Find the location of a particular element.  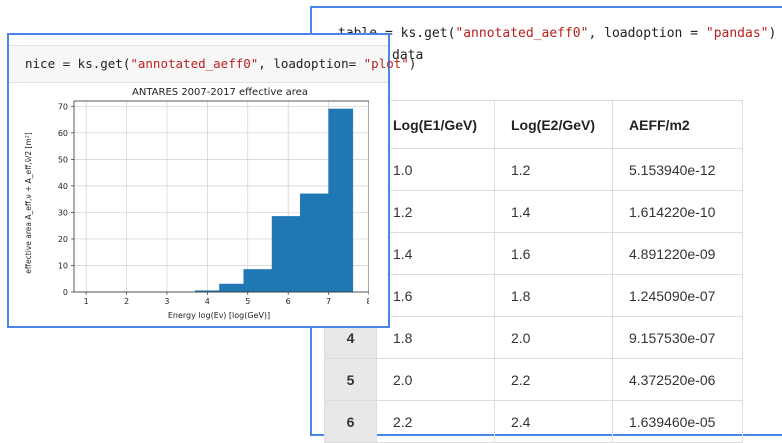

x-axis-label: Energy log(Eν) [log(GeV)] is located at coordinates (219, 315).